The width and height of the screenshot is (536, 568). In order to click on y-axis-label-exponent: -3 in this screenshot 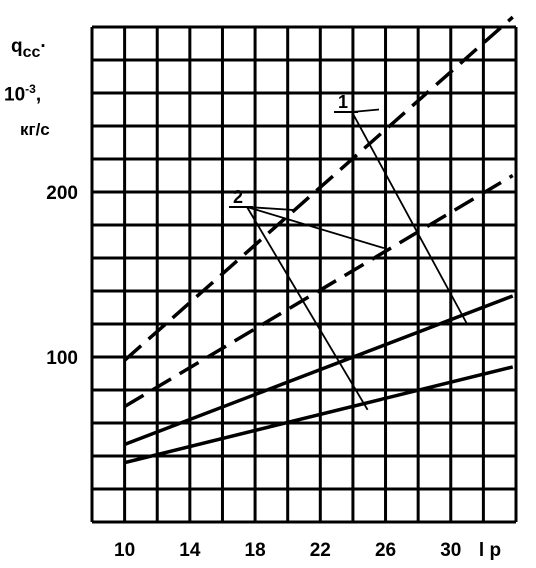, I will do `click(30, 89)`.